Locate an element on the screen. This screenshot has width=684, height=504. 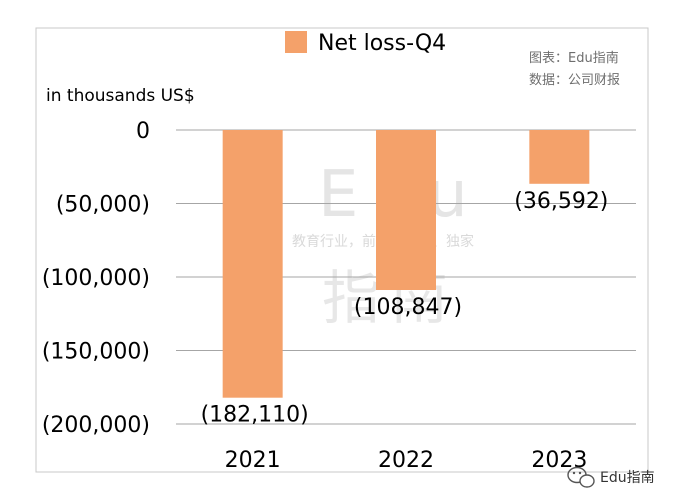
data-credit: 数据：公司财报 is located at coordinates (574, 80).